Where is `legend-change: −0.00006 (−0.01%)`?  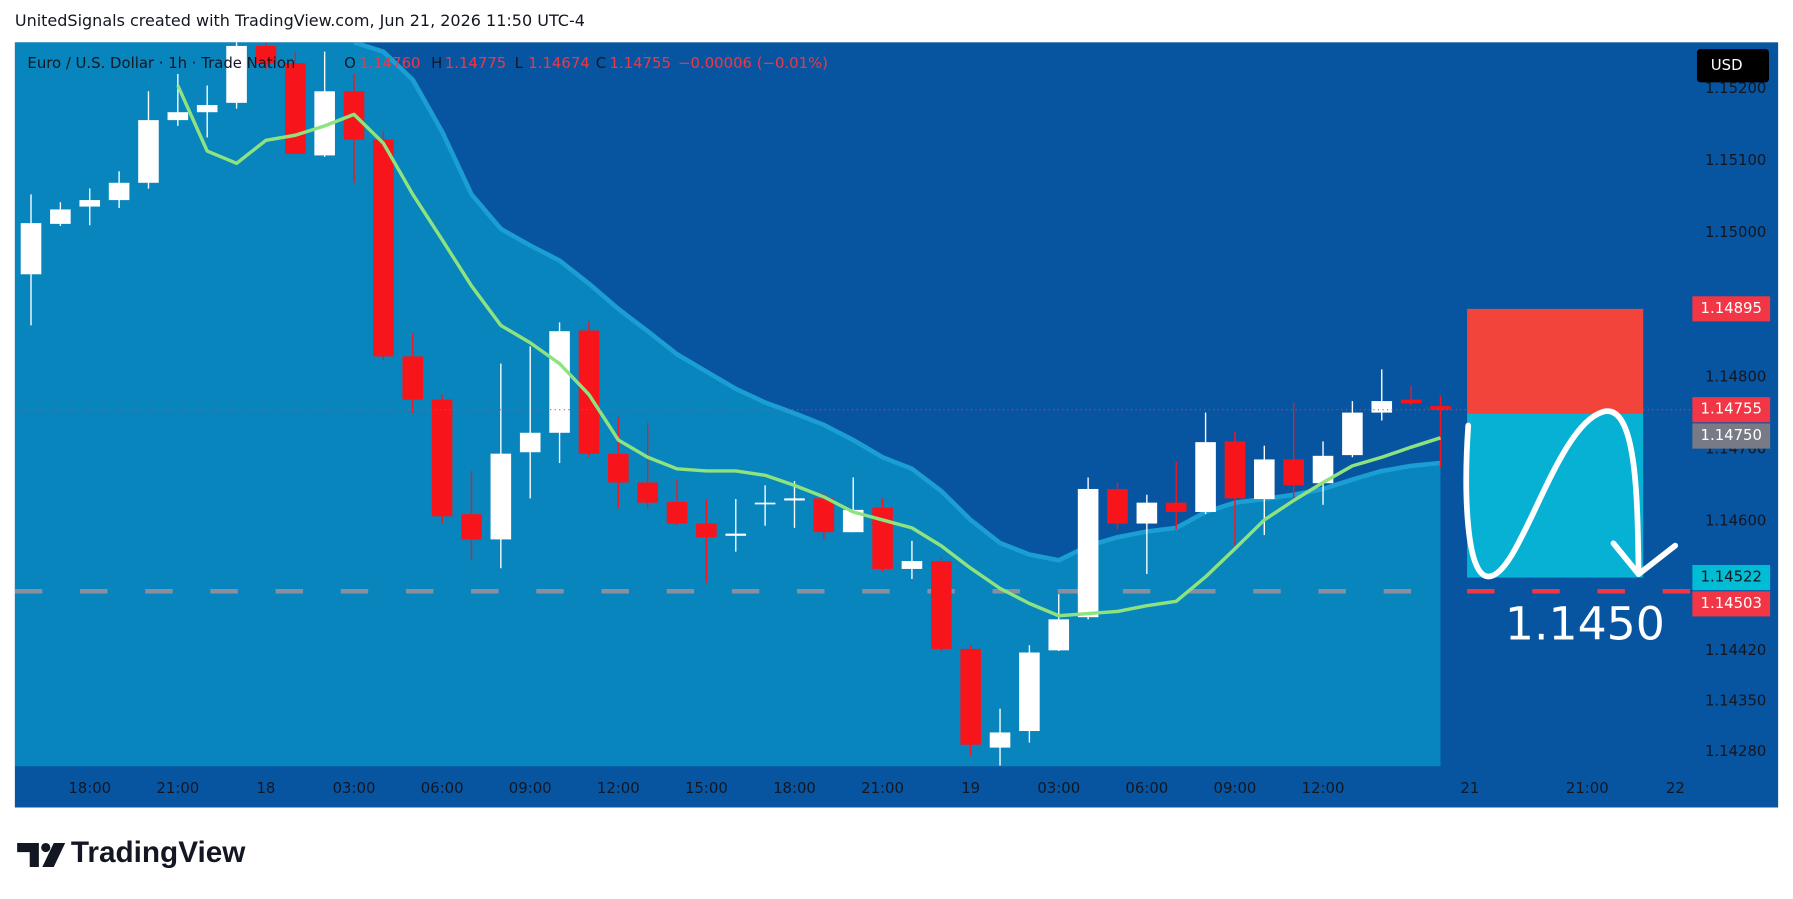
legend-change: −0.00006 (−0.01%) is located at coordinates (753, 63).